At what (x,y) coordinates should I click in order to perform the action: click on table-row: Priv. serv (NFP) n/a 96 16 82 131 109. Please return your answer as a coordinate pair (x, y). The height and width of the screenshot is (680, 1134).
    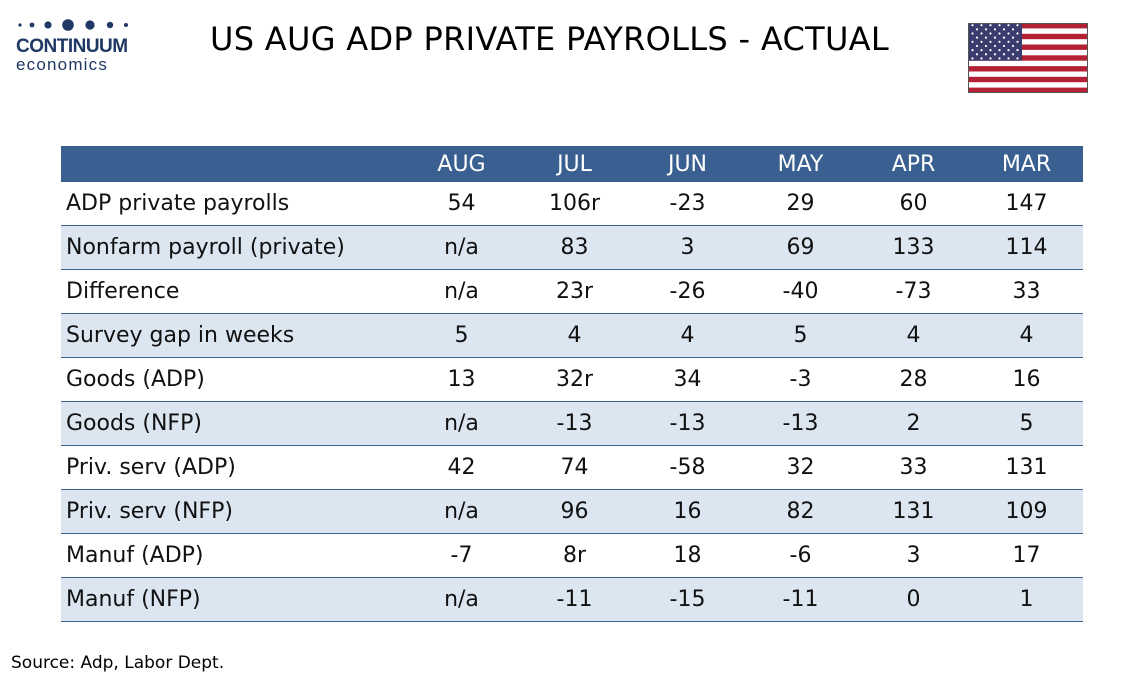
    Looking at the image, I should click on (572, 511).